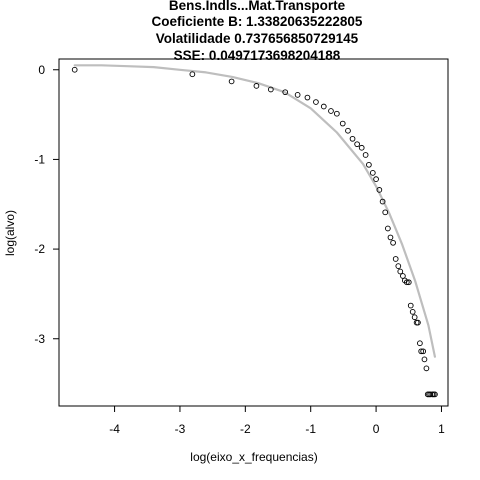 The width and height of the screenshot is (480, 480). I want to click on x-tick-label: -3, so click(180, 429).